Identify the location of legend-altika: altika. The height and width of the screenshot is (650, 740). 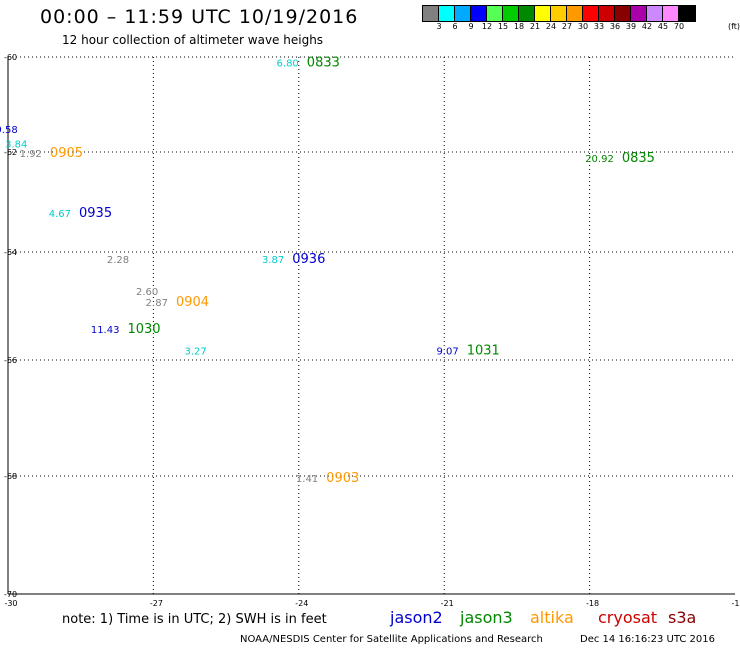
(552, 617).